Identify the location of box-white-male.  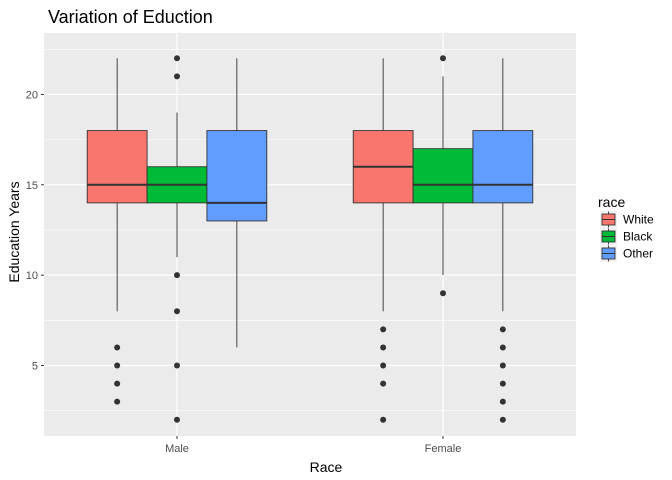
(117, 231).